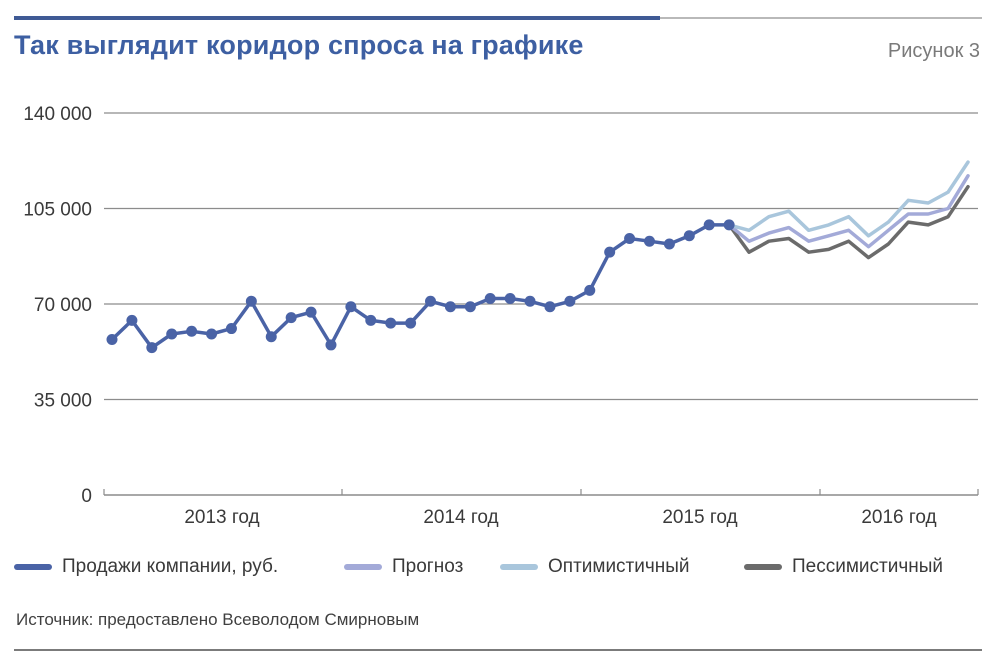 The height and width of the screenshot is (664, 998). I want to click on y-tick-label: 140 000, so click(57, 114).